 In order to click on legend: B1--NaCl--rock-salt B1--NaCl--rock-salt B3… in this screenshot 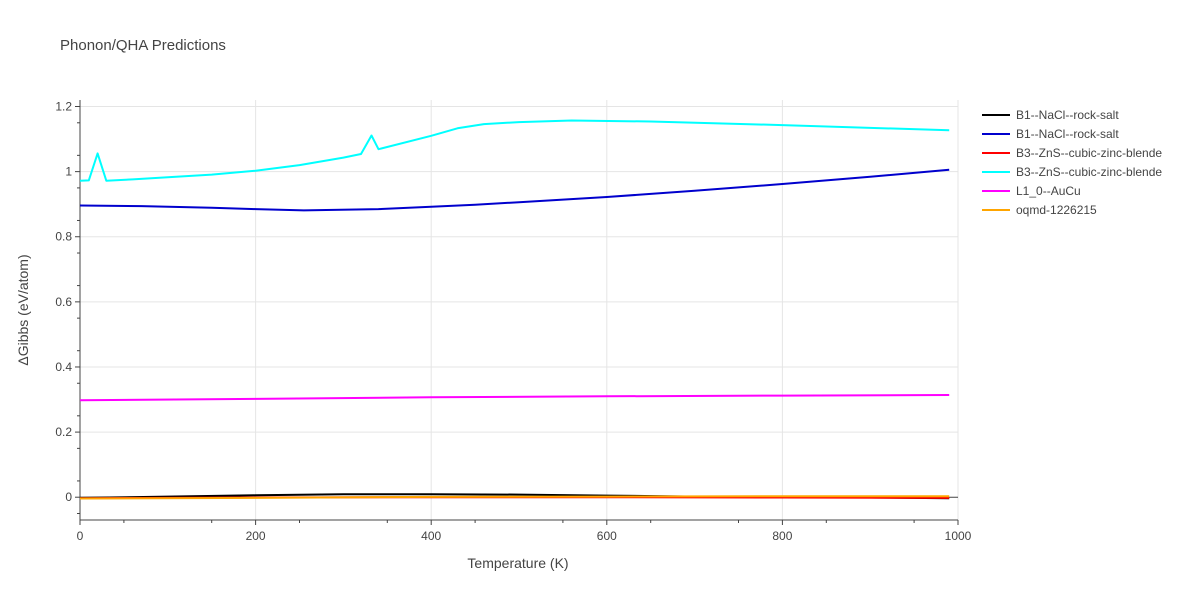, I will do `click(1072, 162)`.